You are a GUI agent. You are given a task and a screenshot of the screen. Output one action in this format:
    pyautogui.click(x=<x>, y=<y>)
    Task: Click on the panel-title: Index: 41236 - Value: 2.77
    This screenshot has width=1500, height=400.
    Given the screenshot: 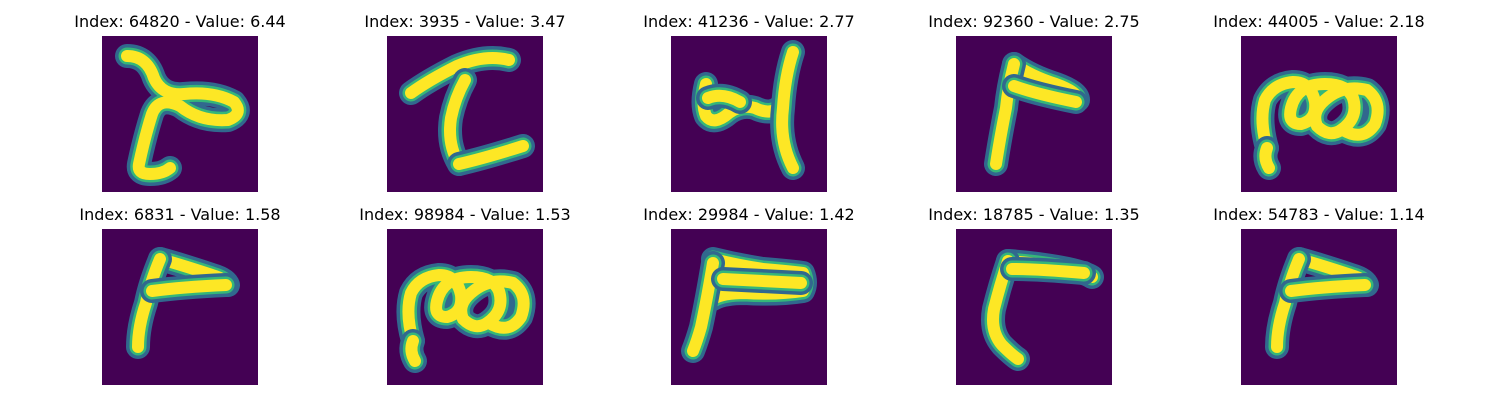 What is the action you would take?
    pyautogui.click(x=749, y=22)
    